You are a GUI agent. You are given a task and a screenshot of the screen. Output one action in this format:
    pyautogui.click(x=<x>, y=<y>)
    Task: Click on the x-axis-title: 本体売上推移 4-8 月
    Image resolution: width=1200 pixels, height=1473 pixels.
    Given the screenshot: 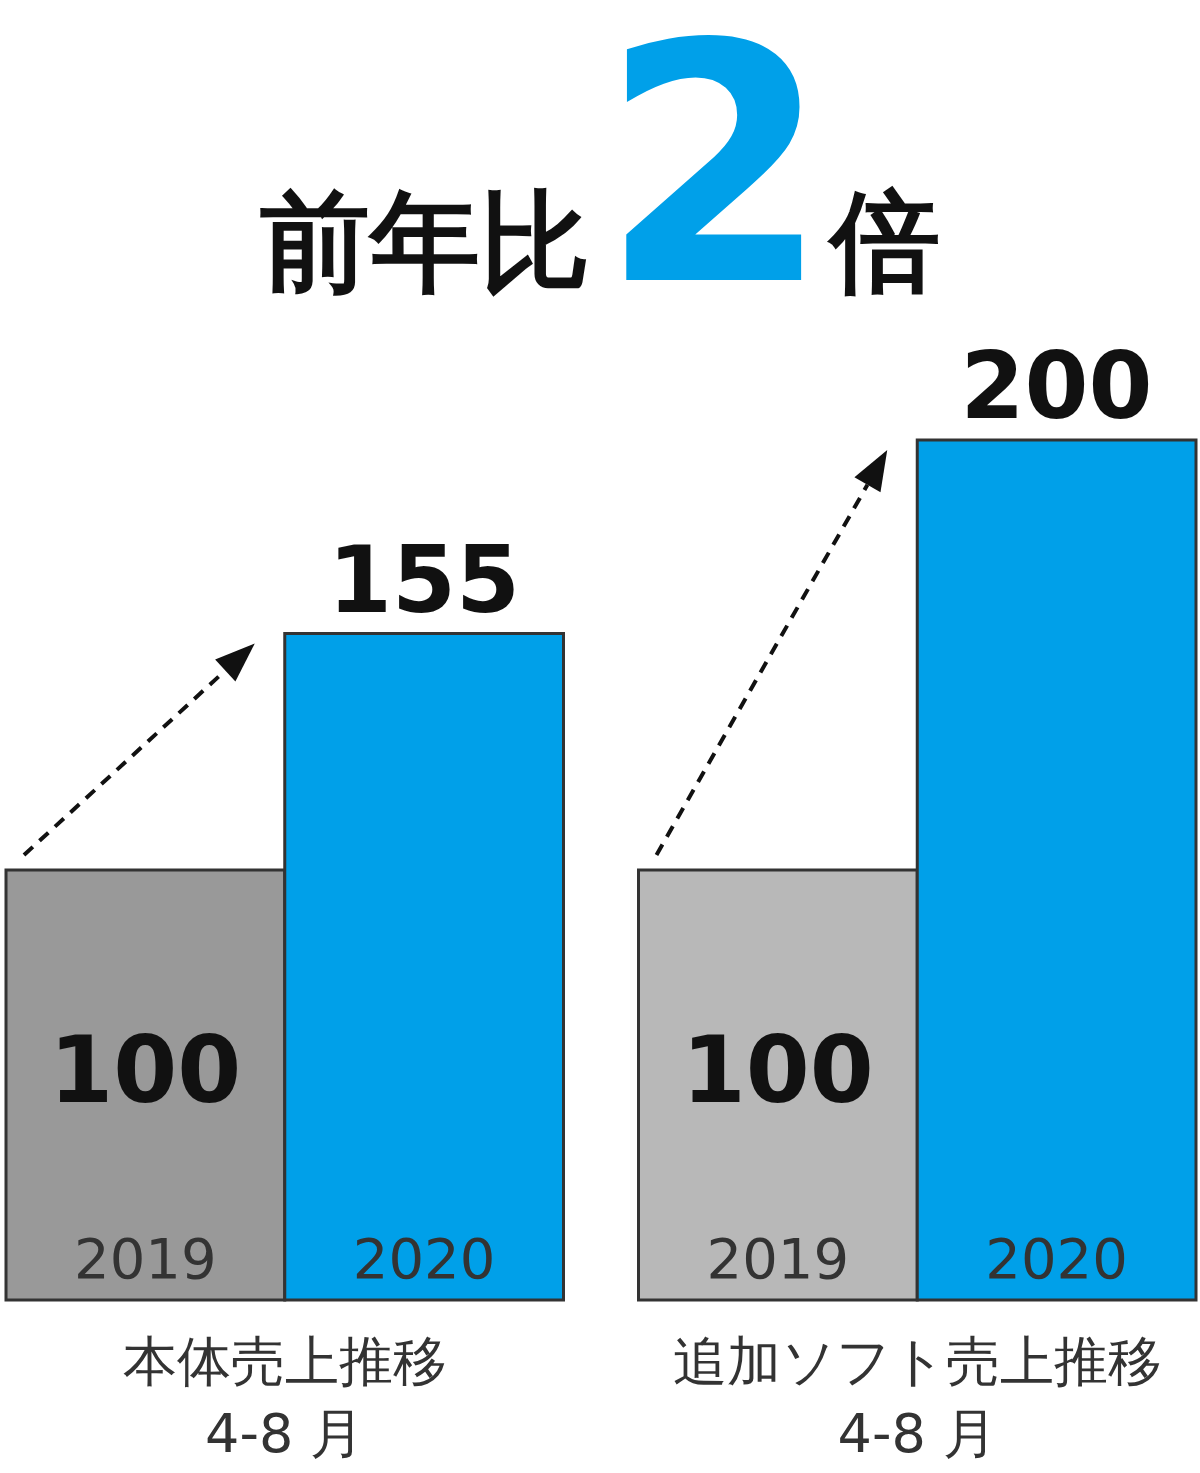 What is the action you would take?
    pyautogui.click(x=284, y=1397)
    